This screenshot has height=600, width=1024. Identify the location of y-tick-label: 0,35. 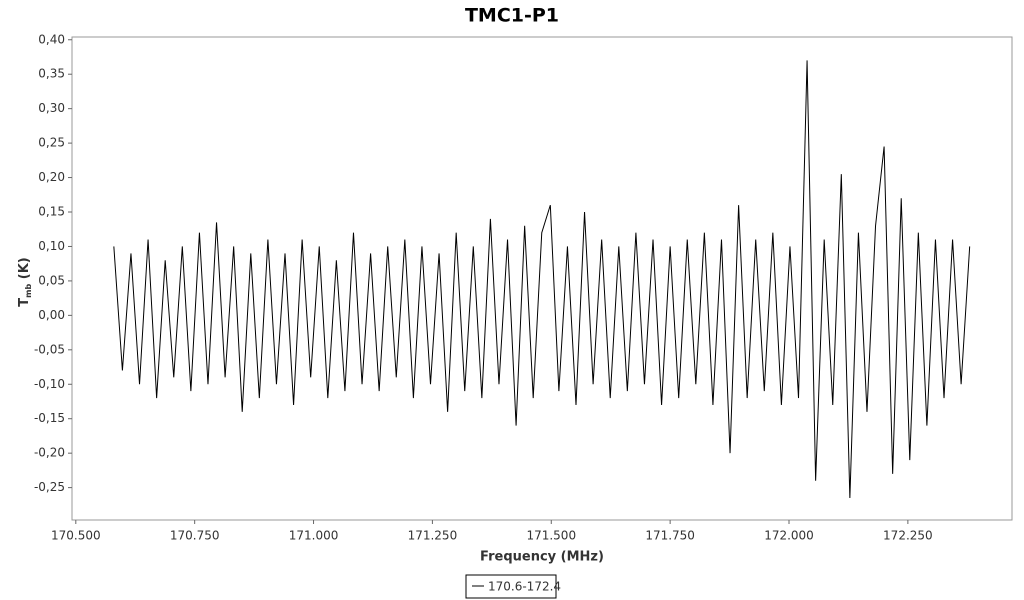
(51, 74).